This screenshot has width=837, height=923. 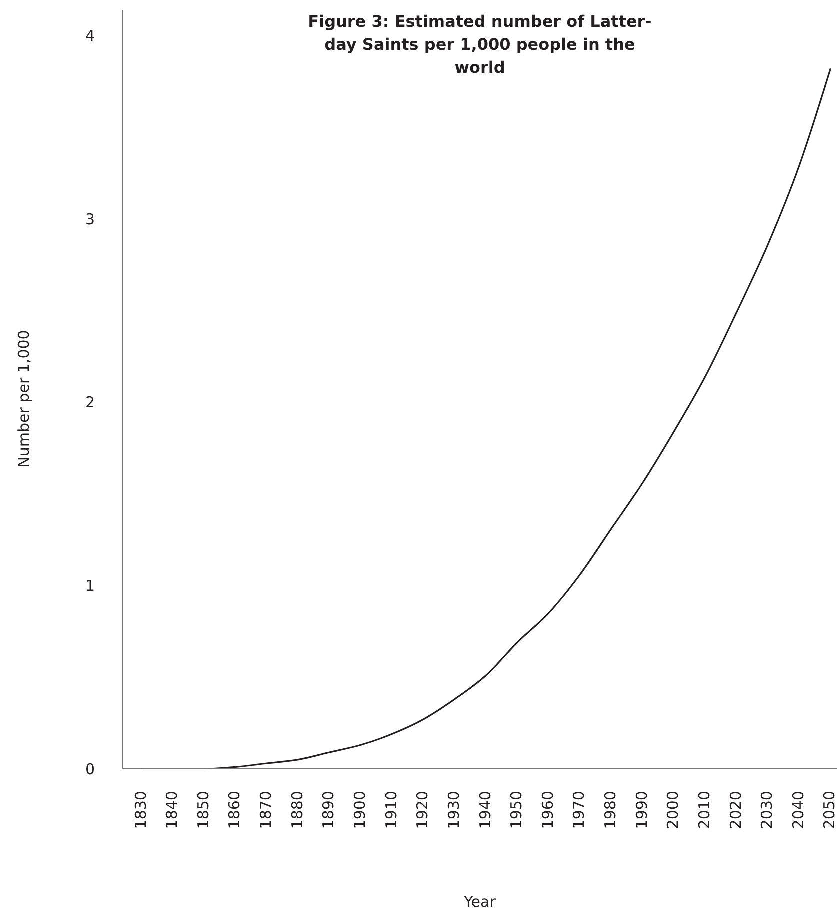 I want to click on x-tick-label: 1880, so click(x=297, y=810).